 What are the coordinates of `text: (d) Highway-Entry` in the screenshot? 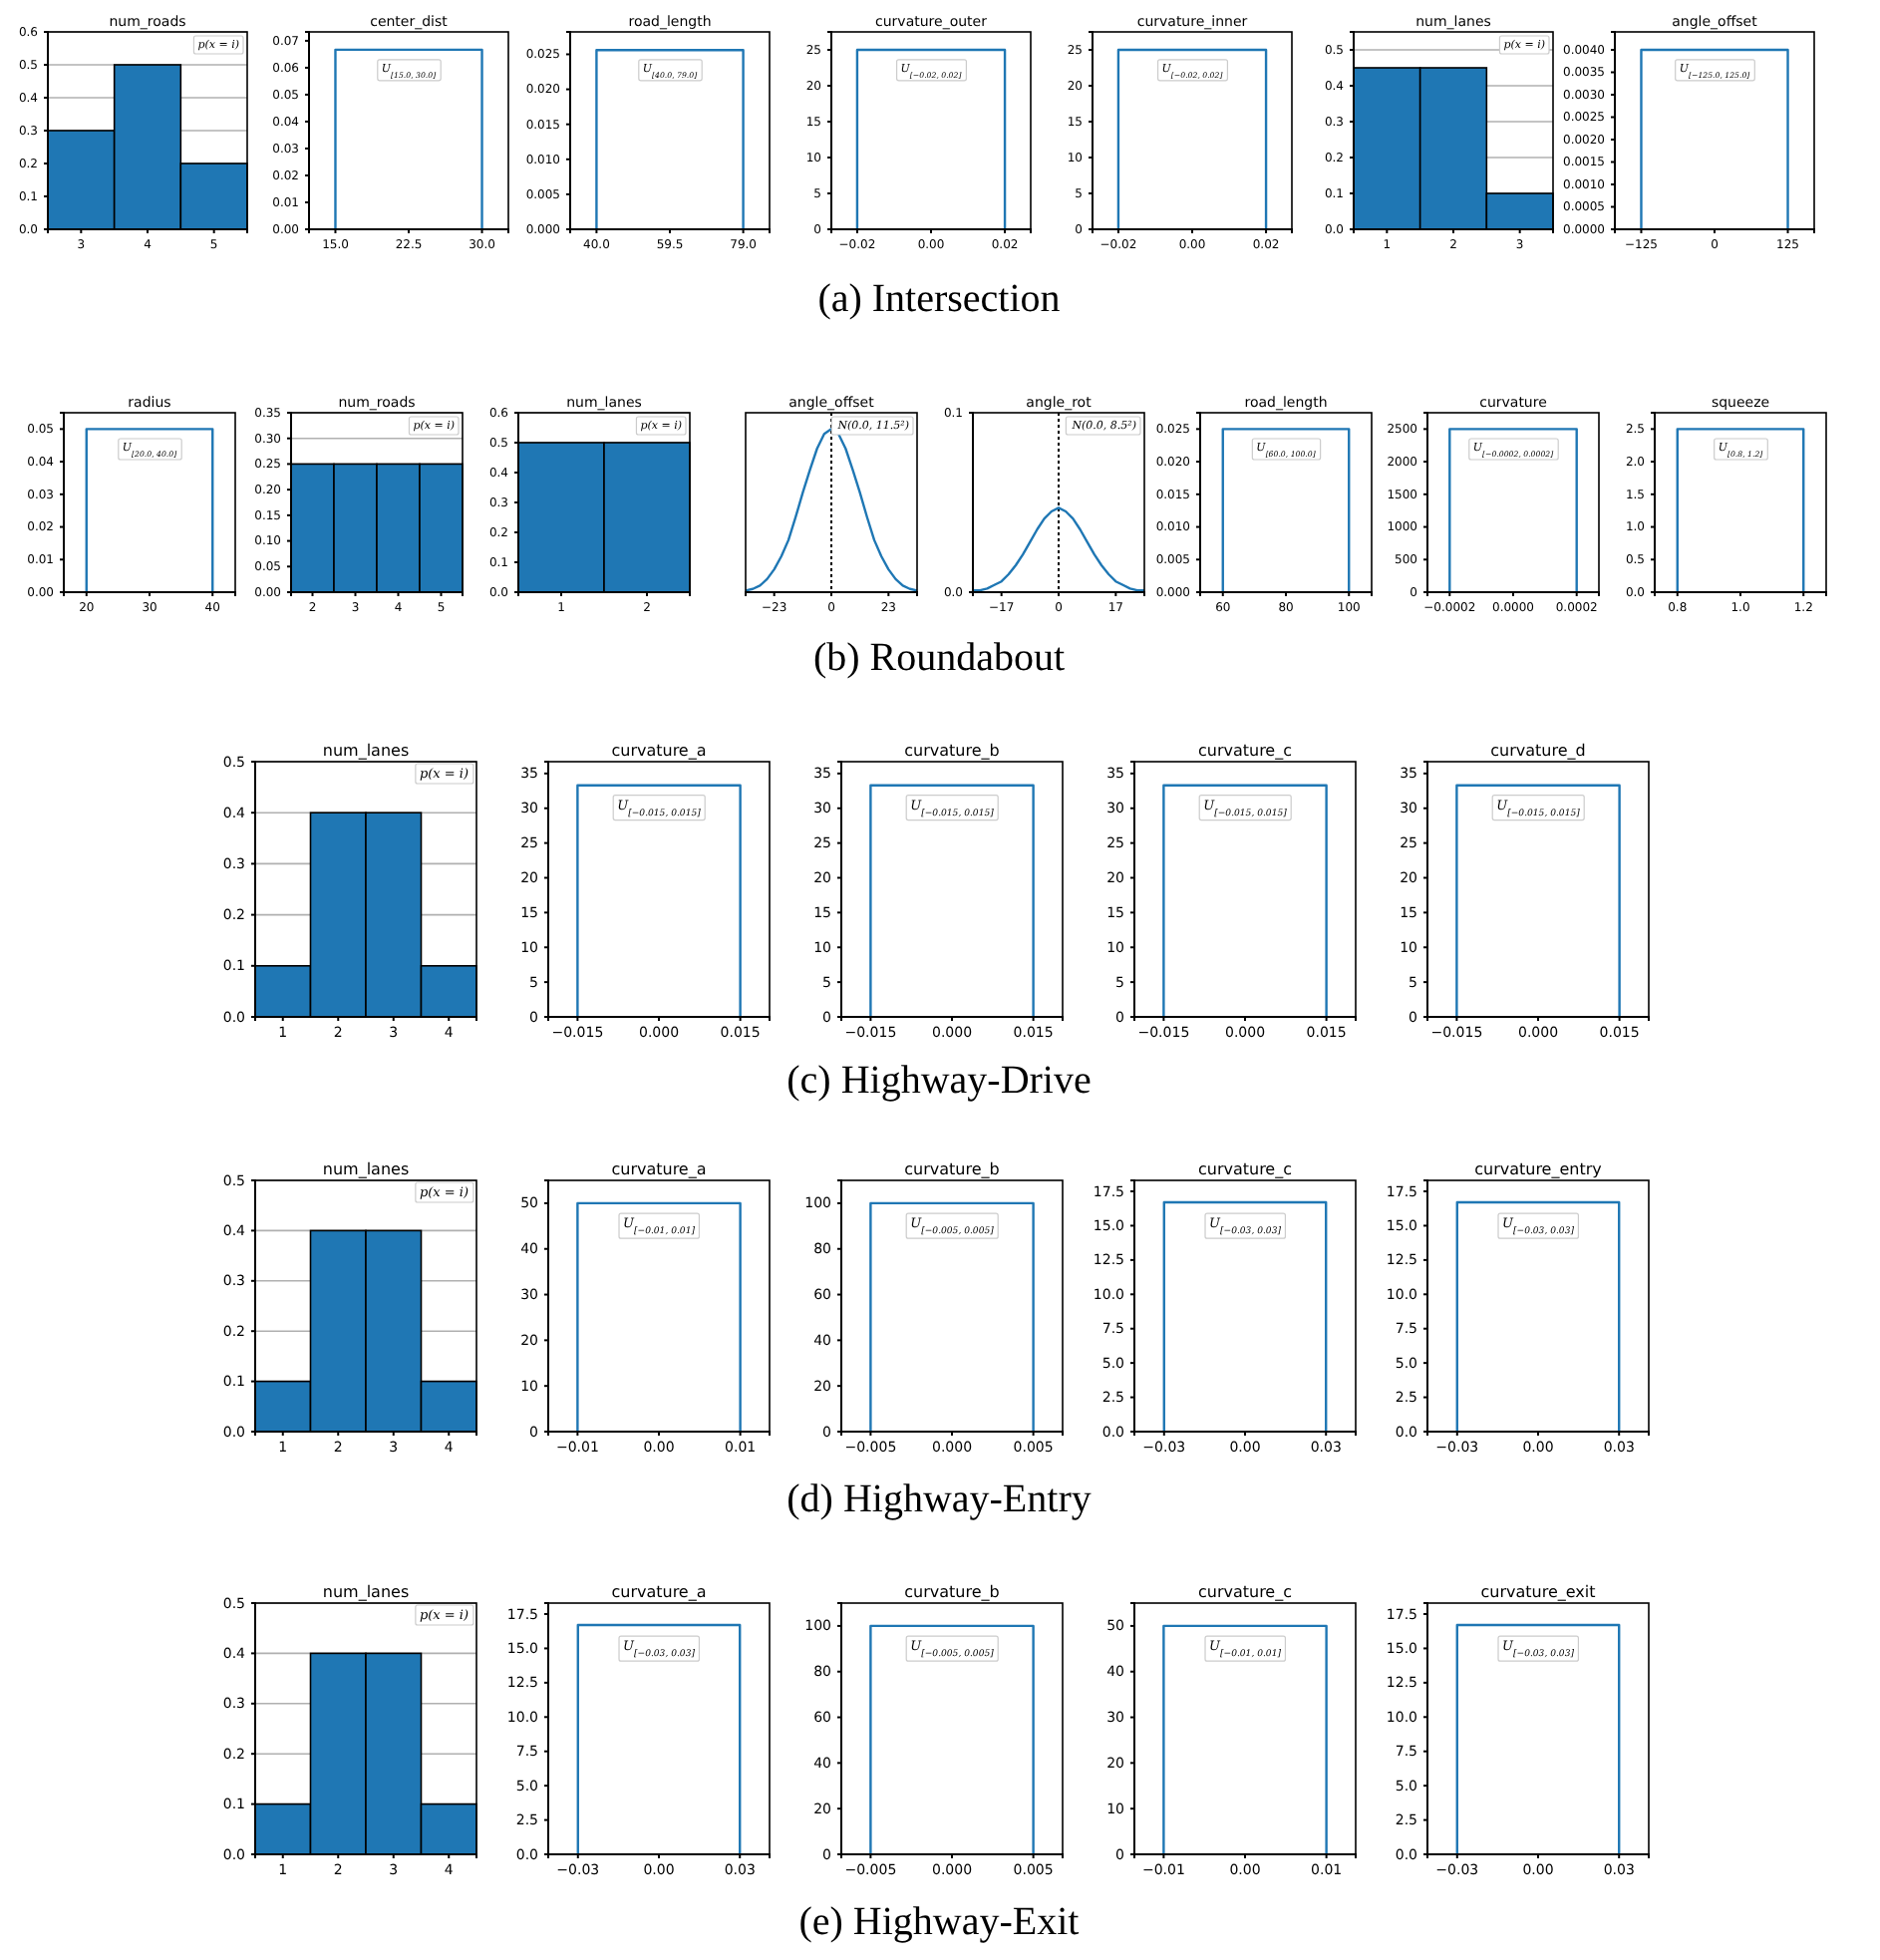 It's located at (939, 1499).